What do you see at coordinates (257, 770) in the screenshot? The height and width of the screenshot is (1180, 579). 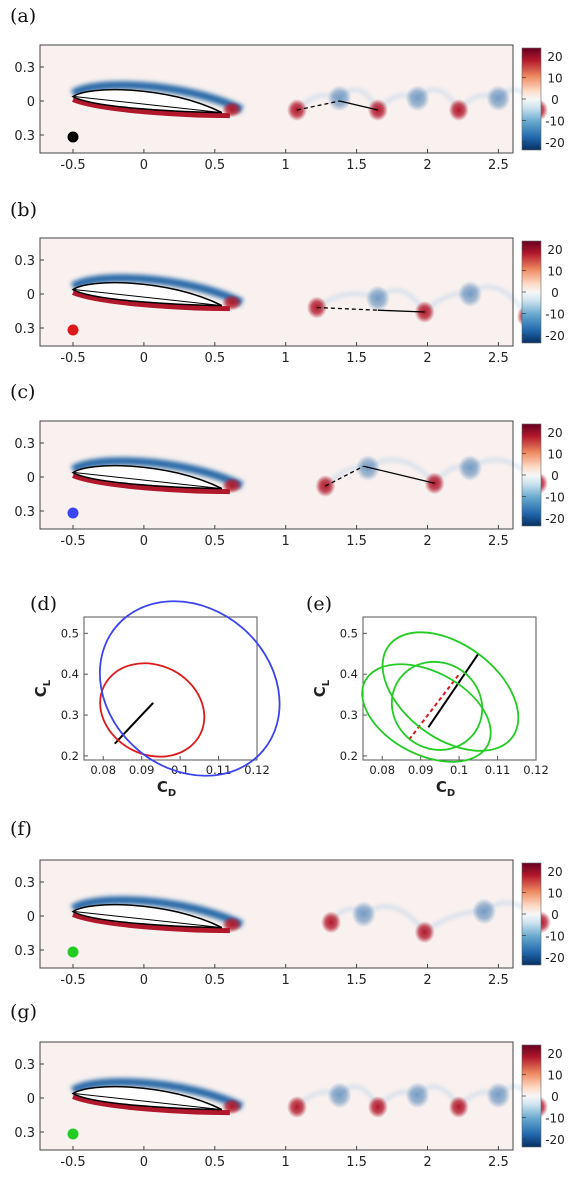 I see `x-tick-label: 0.12` at bounding box center [257, 770].